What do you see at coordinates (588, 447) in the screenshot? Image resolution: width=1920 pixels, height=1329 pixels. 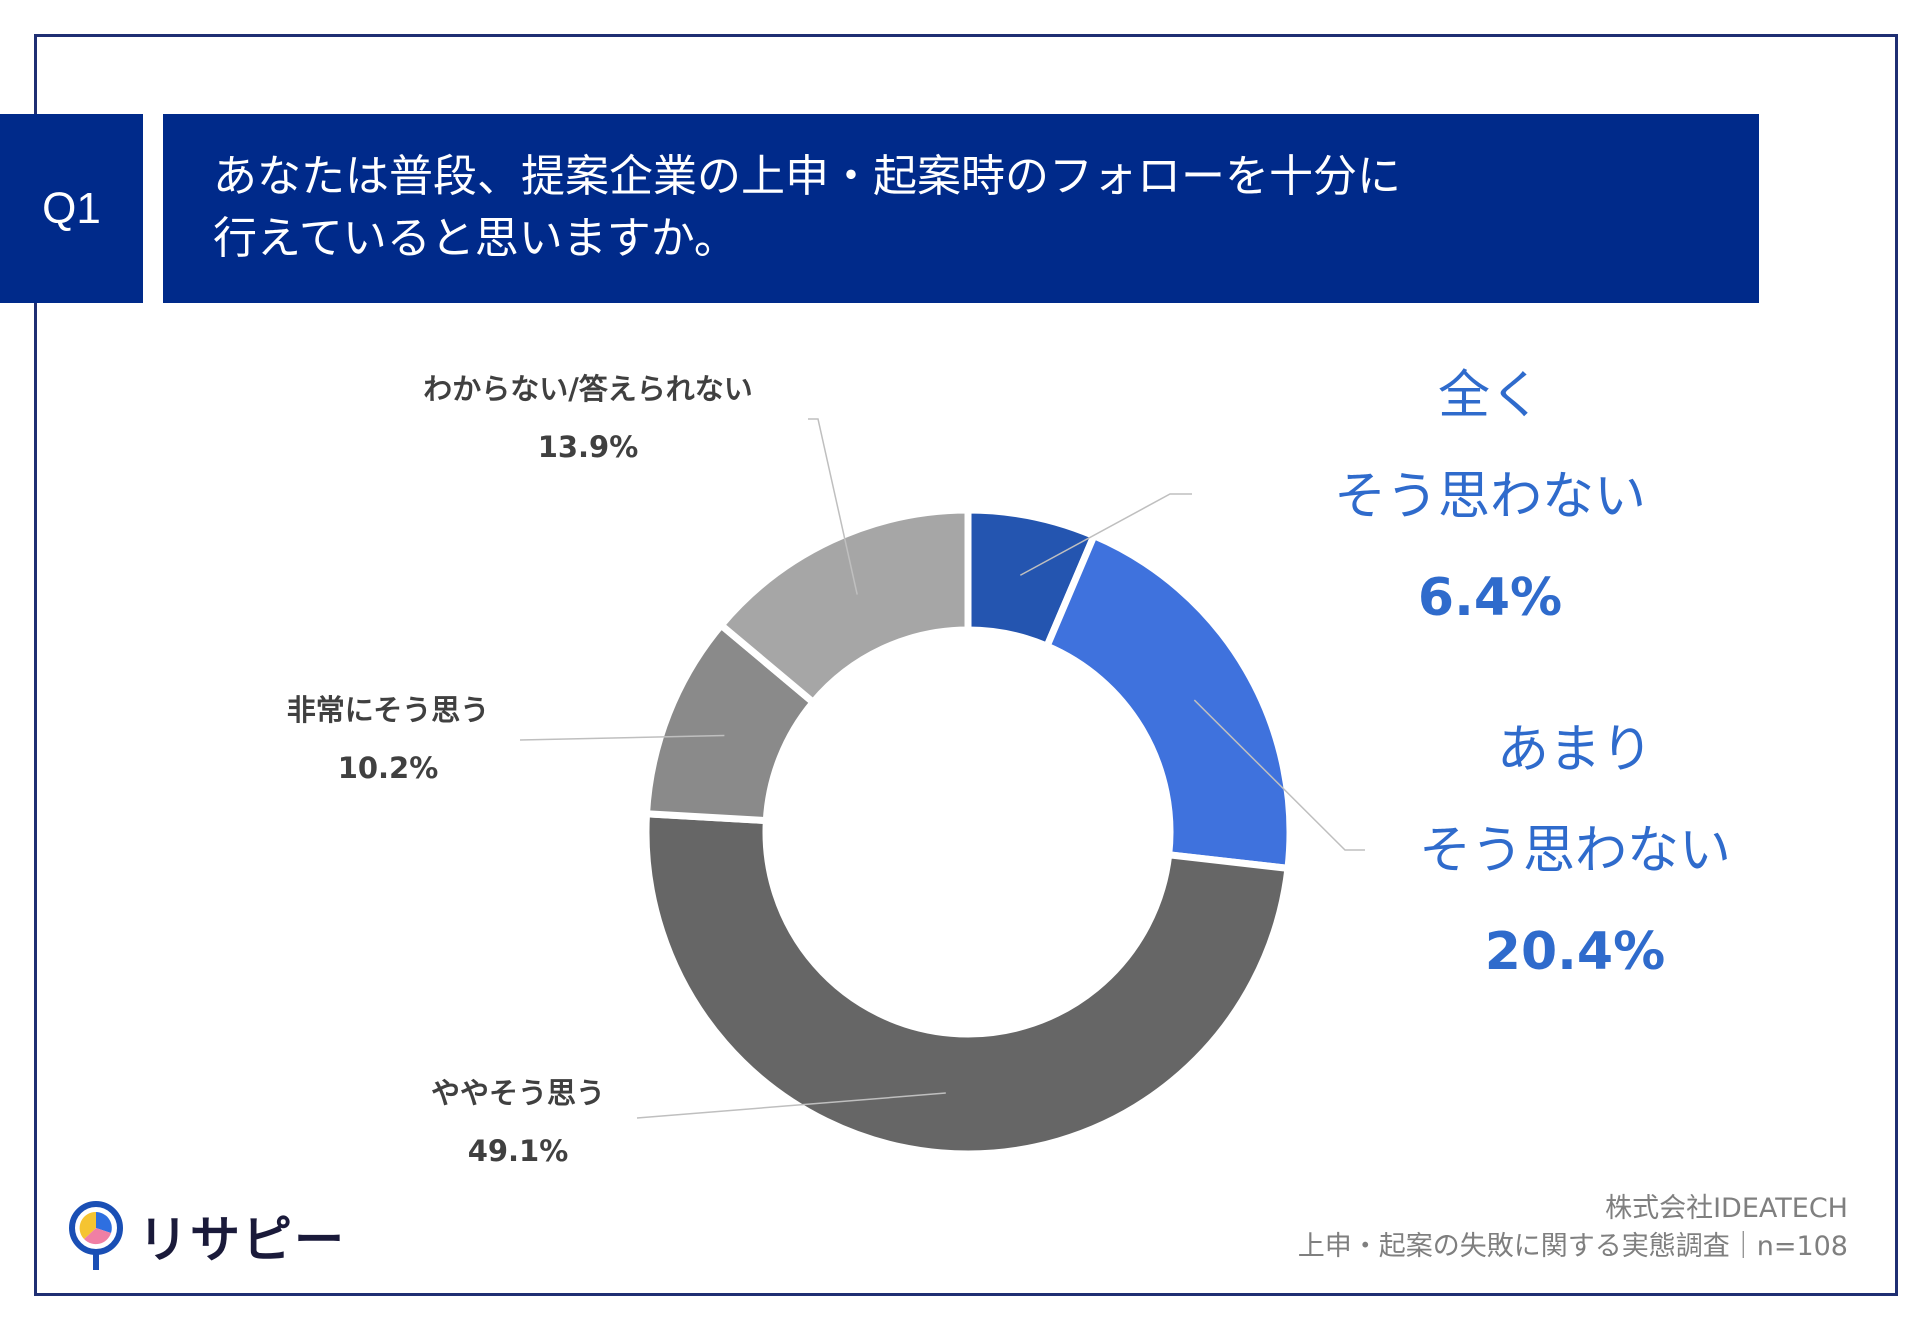 I see `label-unknown-value: 13.9%` at bounding box center [588, 447].